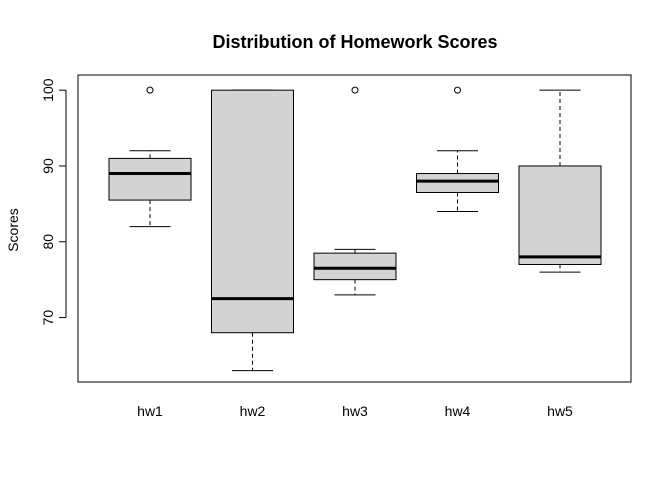 The height and width of the screenshot is (480, 672). Describe the element at coordinates (150, 411) in the screenshot. I see `x-tick-label: hw1` at that location.